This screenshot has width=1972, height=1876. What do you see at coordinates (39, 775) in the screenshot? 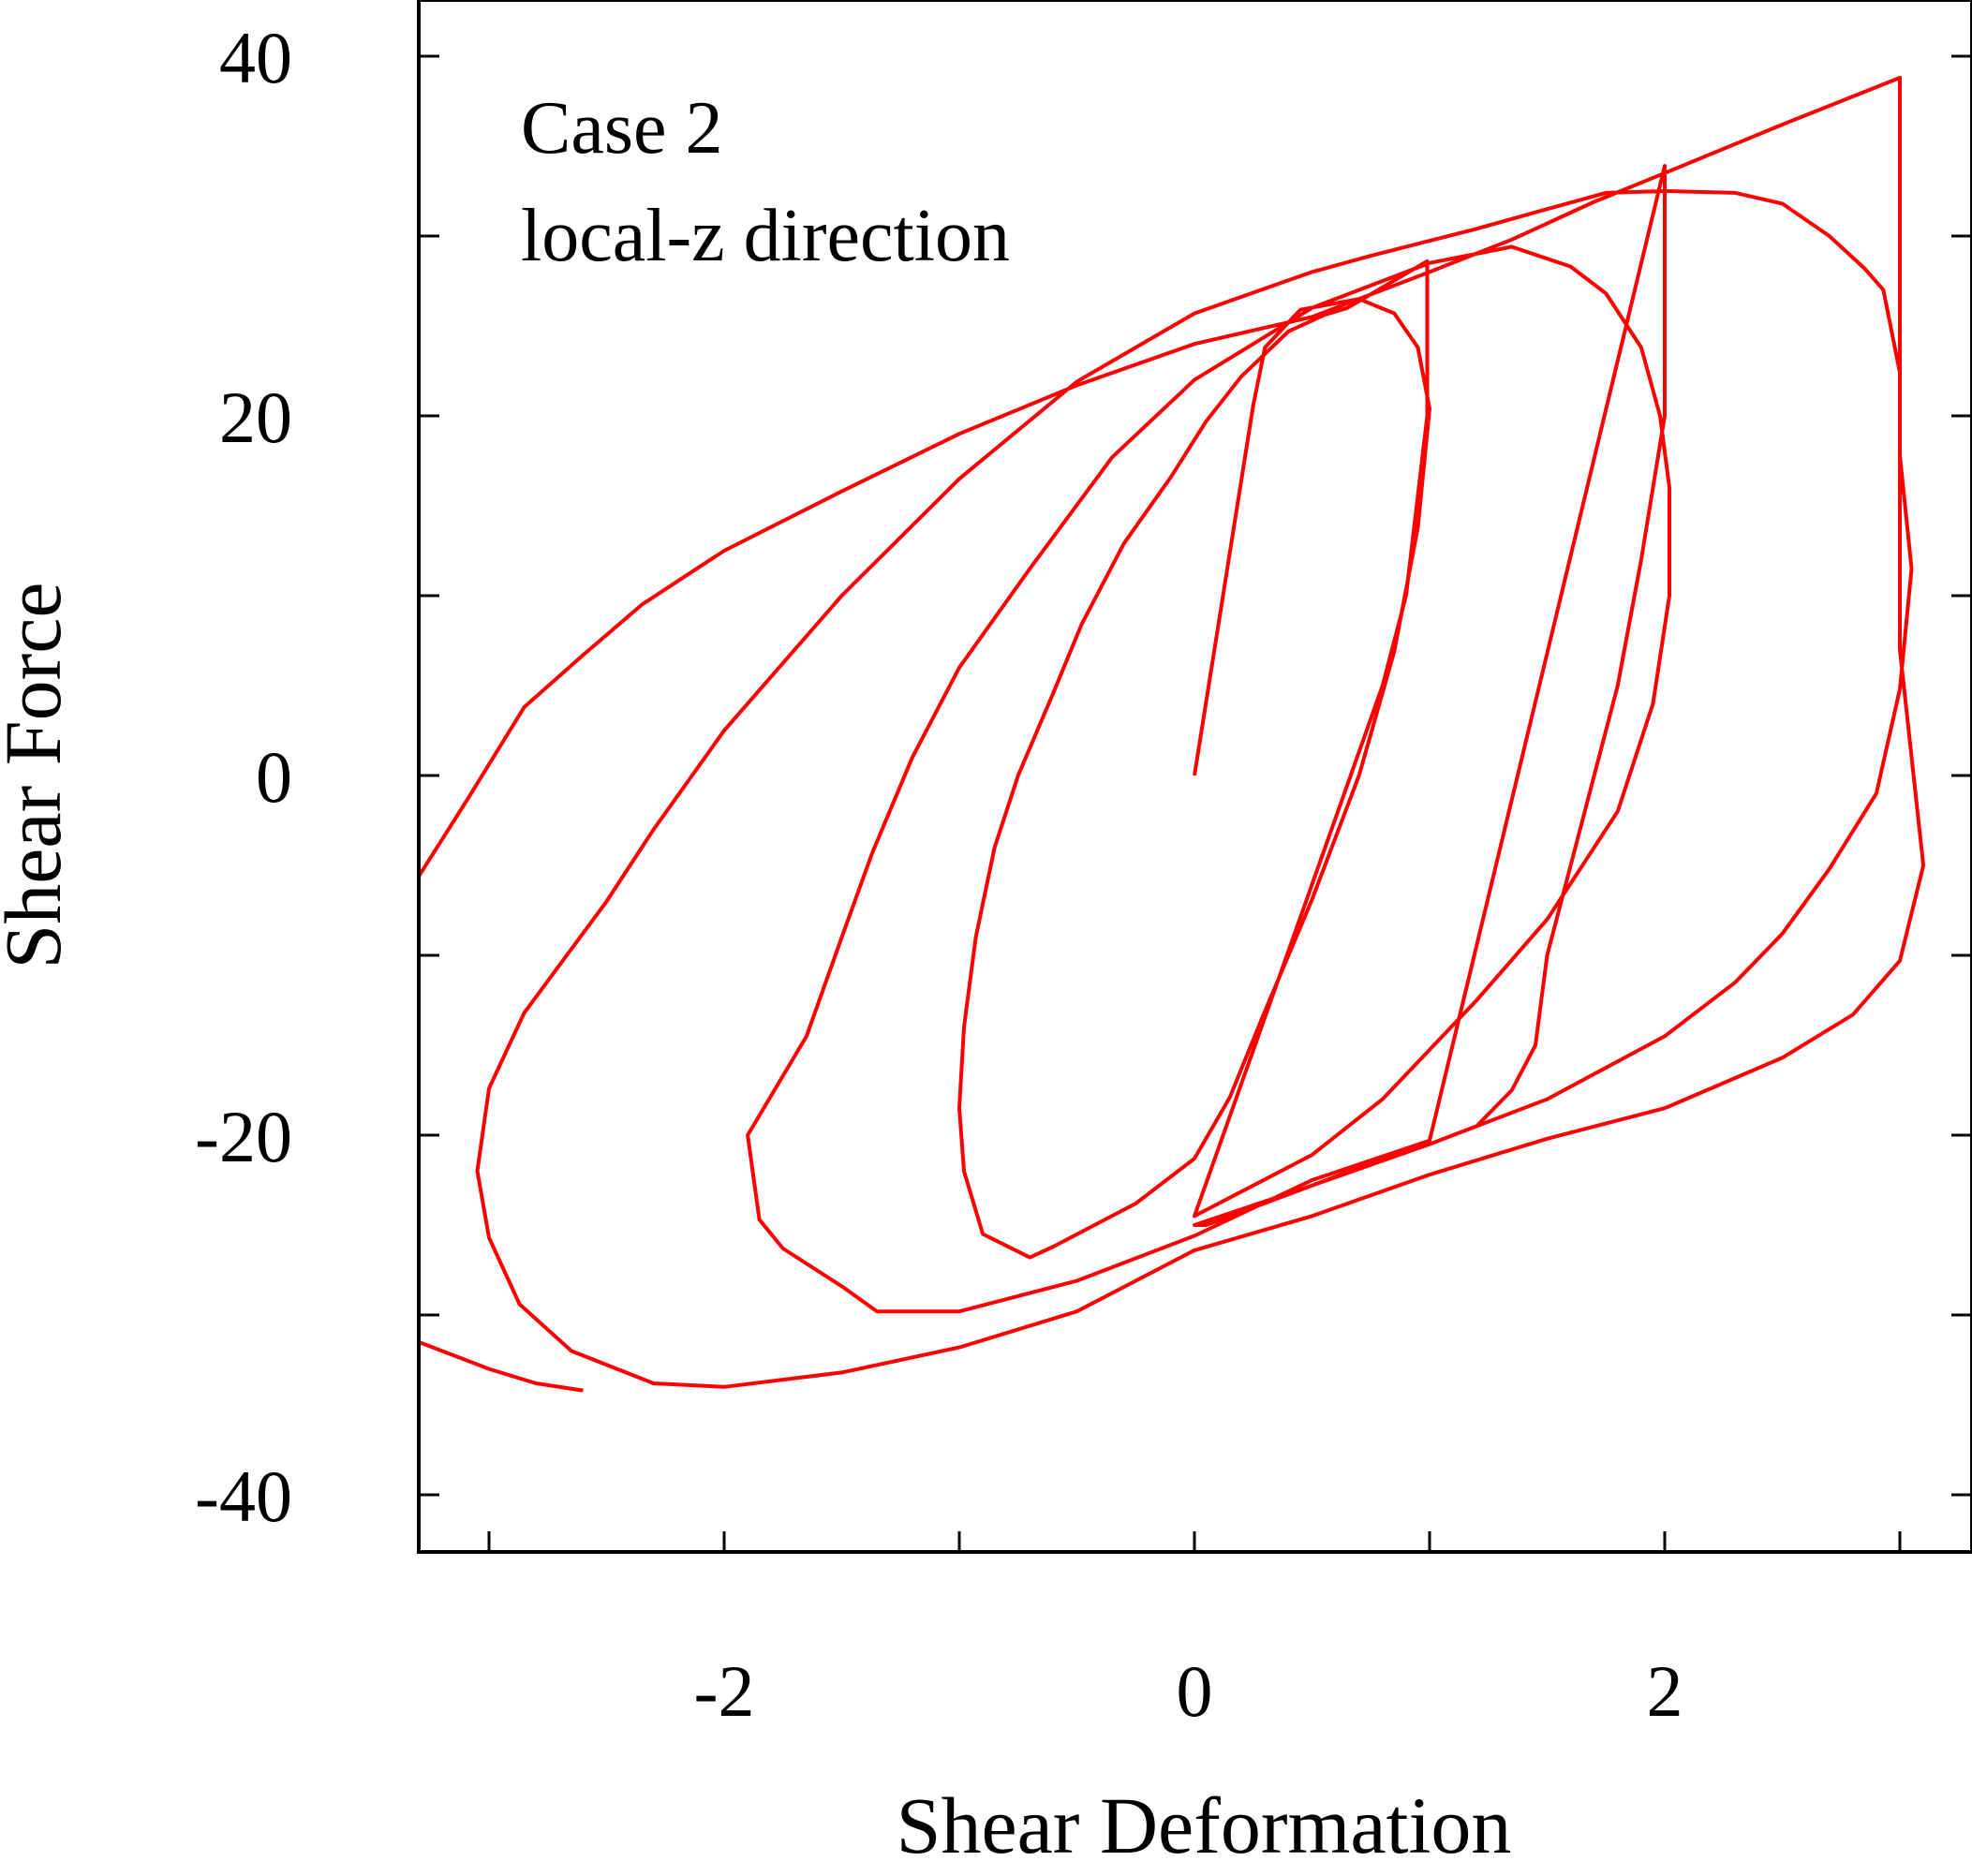
I see `y-axis-title: Shear Force` at bounding box center [39, 775].